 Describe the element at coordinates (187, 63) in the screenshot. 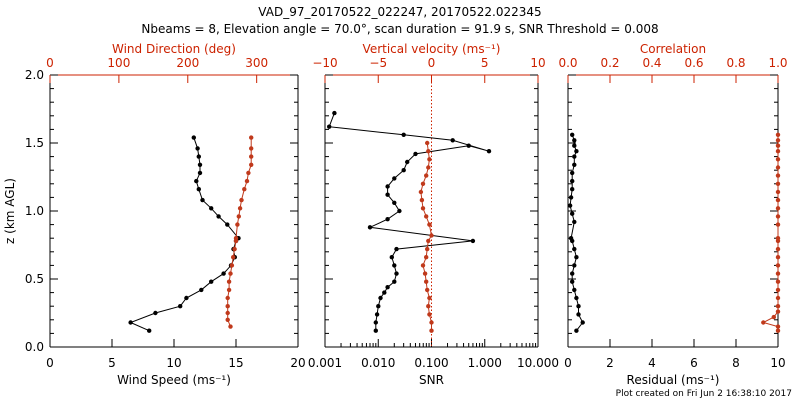

I see `top-tick-label: 200` at that location.